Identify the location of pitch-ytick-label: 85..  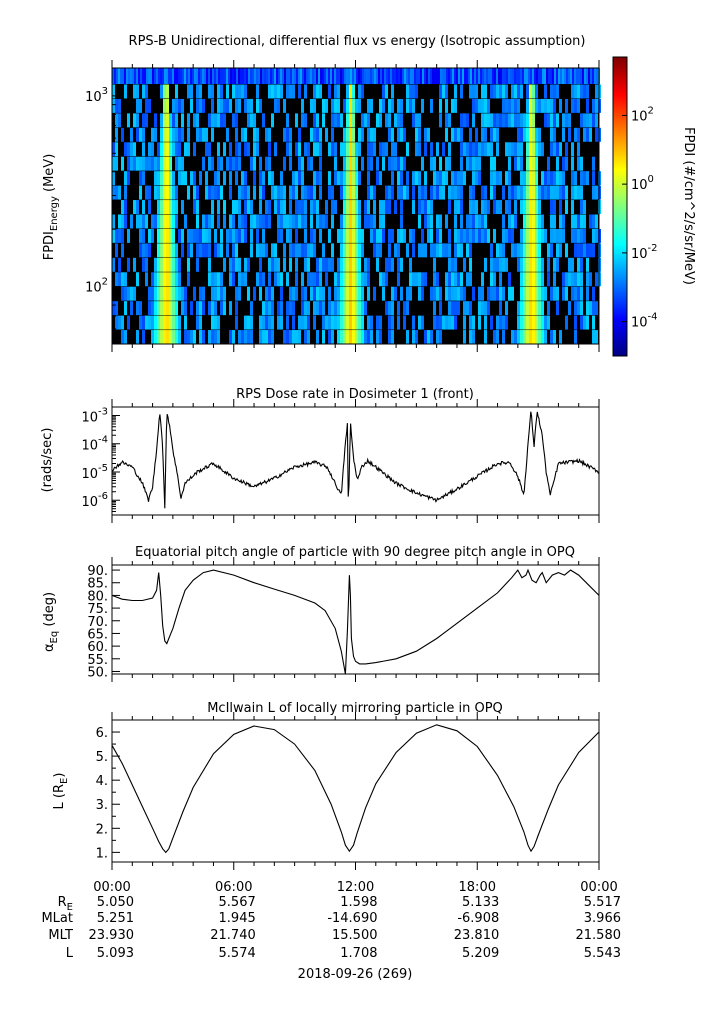
(97, 584).